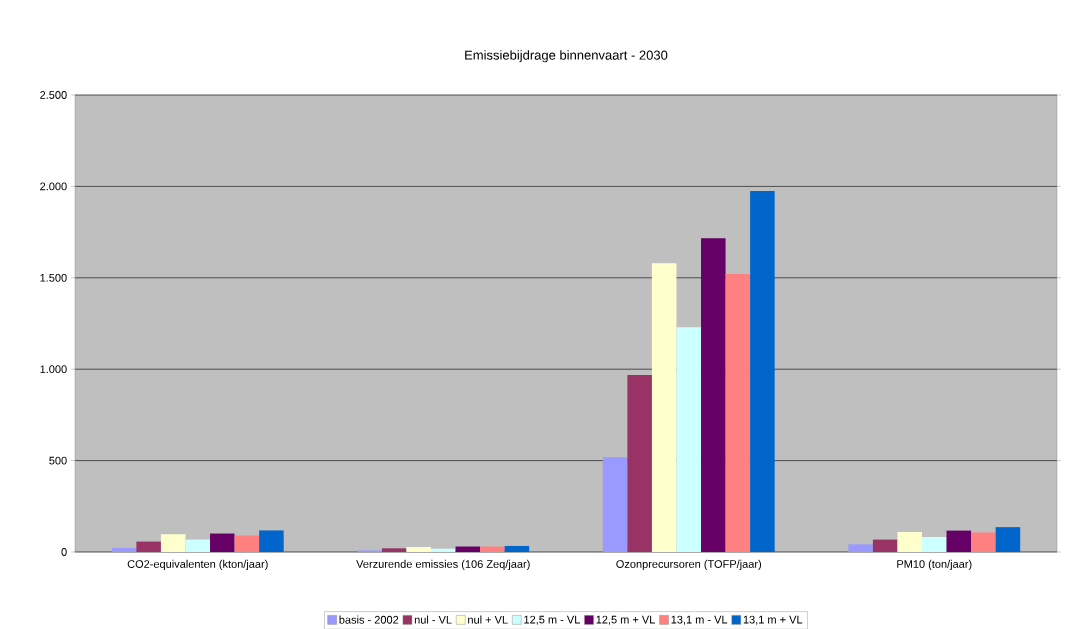 The height and width of the screenshot is (629, 1075). I want to click on legend-label: nul + VL, so click(488, 619).